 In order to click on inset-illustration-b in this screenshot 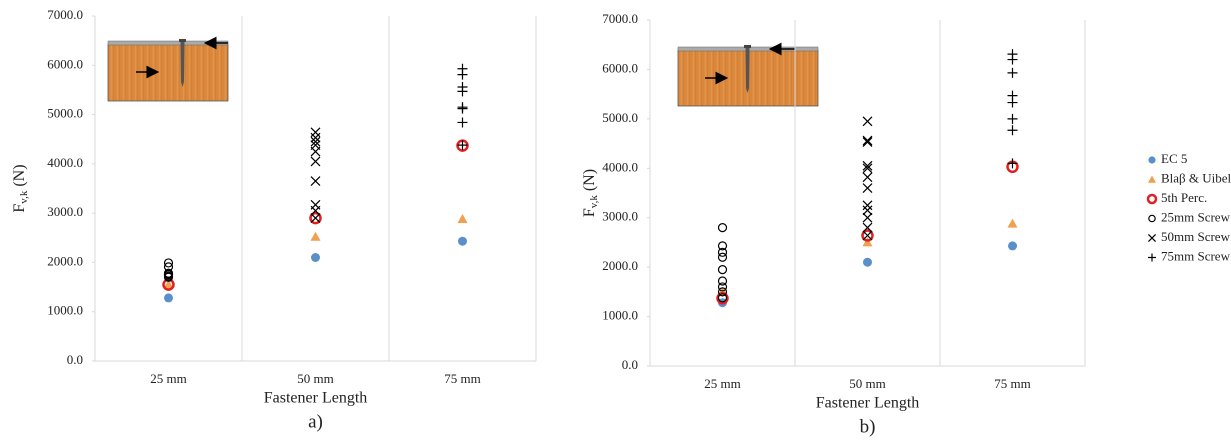, I will do `click(748, 74)`.